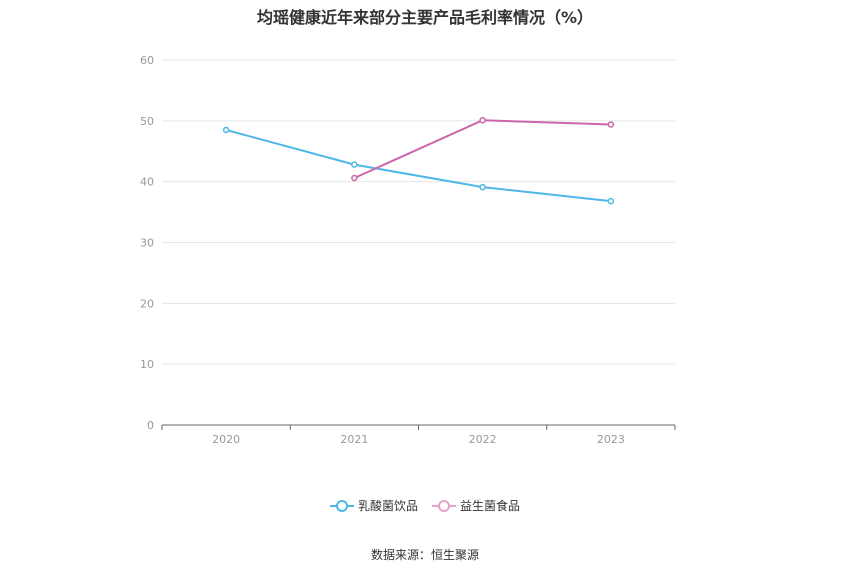 The height and width of the screenshot is (575, 850). I want to click on legend-item-lactic-drink: 乳酸菌饮品, so click(373, 505).